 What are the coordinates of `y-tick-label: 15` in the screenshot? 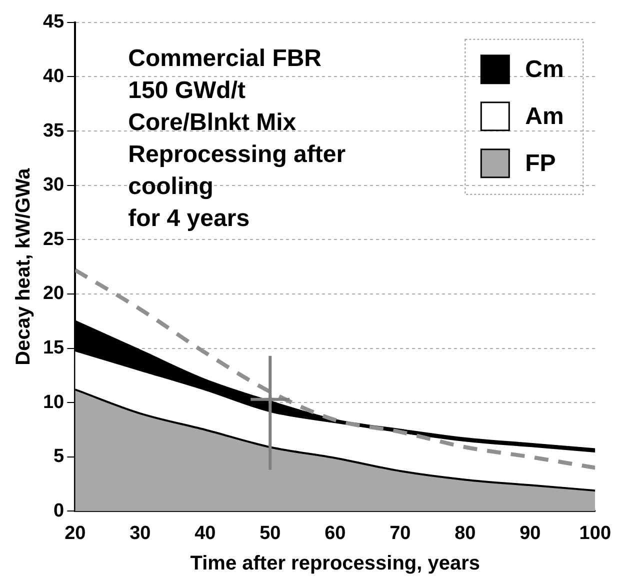 It's located at (53, 348).